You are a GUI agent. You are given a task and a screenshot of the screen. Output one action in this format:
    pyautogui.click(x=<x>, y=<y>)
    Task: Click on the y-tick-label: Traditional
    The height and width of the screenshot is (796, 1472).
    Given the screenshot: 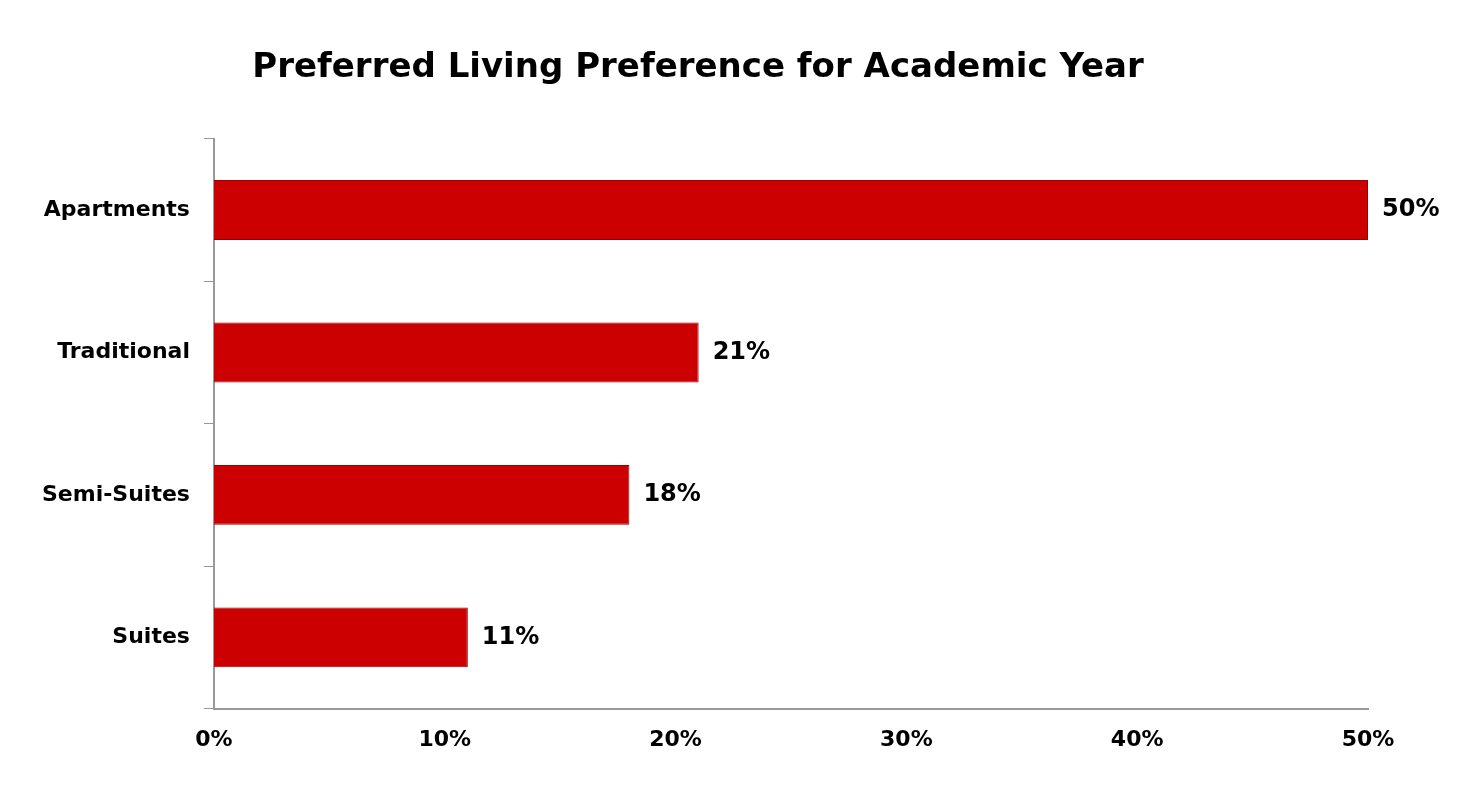 What is the action you would take?
    pyautogui.click(x=123, y=351)
    